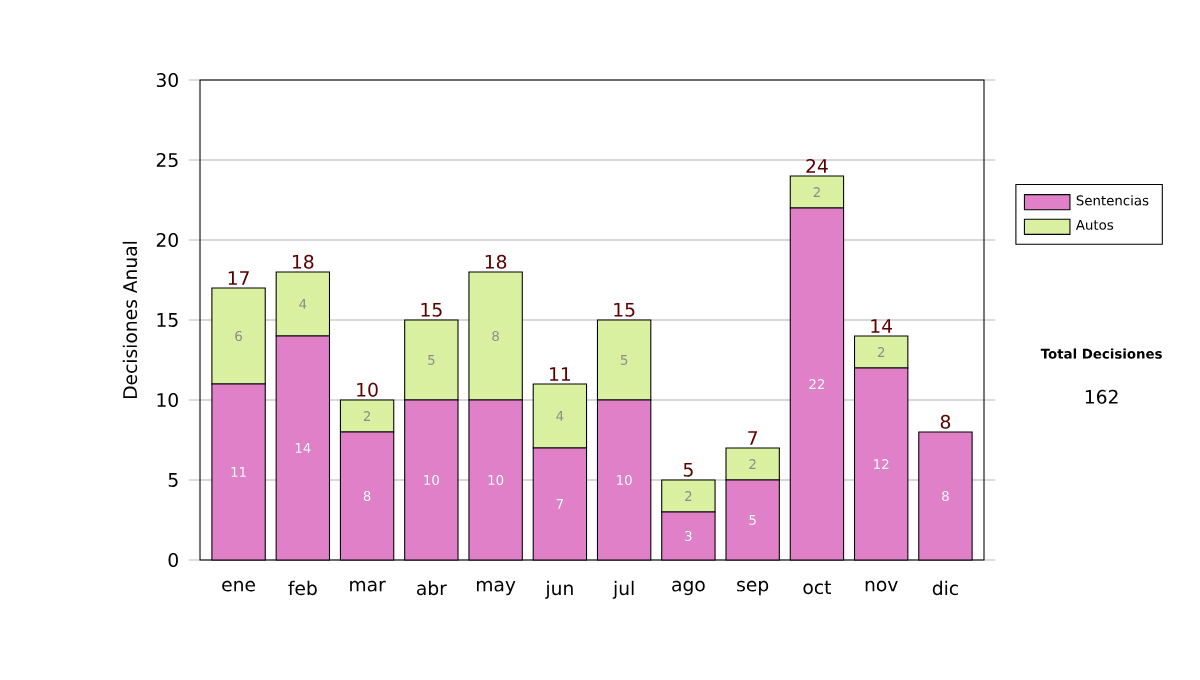 The width and height of the screenshot is (1200, 680). Describe the element at coordinates (167, 400) in the screenshot. I see `y-tick-label: 10` at that location.